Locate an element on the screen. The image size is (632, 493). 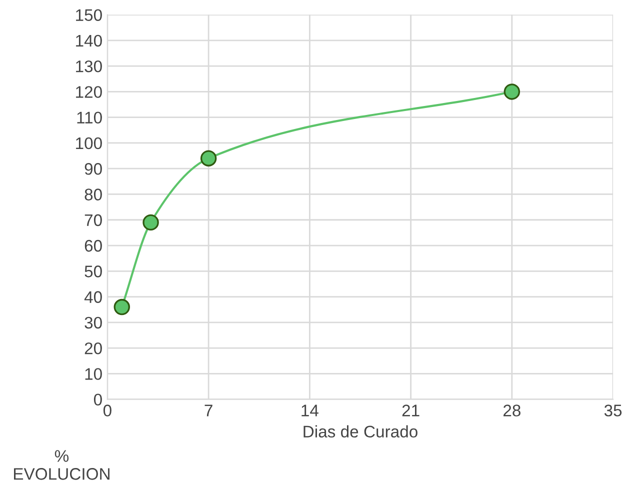
x-tick-label: 28 is located at coordinates (511, 410).